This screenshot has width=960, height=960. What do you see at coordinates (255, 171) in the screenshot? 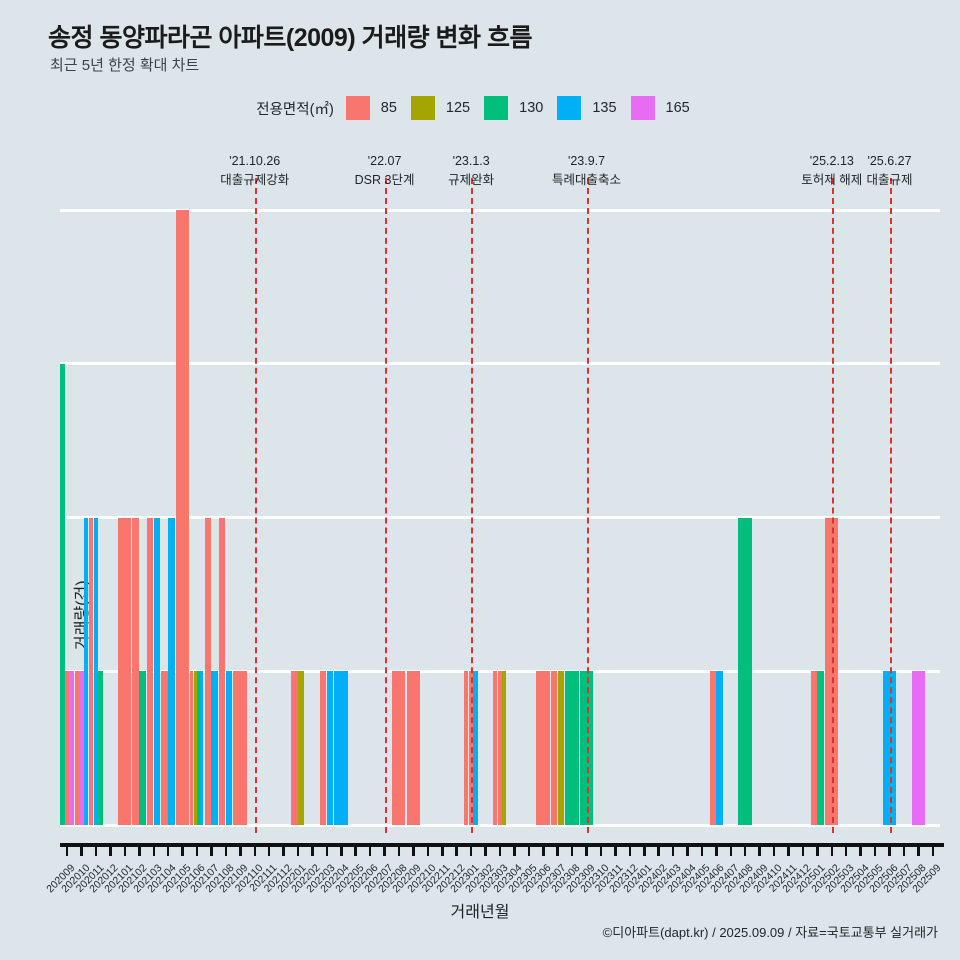
I see `event-annotation-0: '21.10.26 대출규제강화` at bounding box center [255, 171].